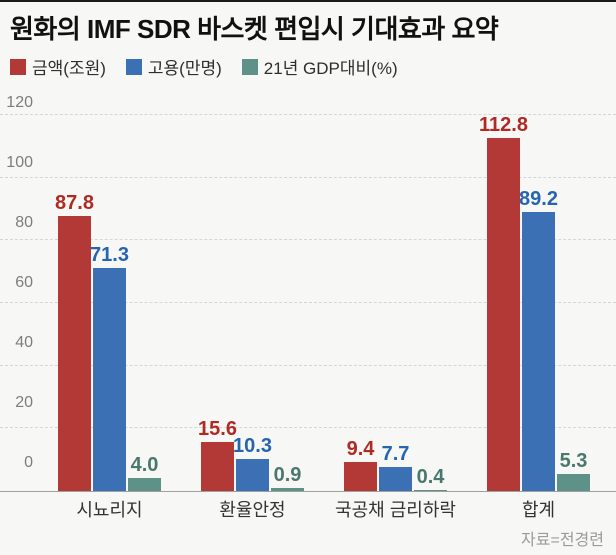  What do you see at coordinates (395, 510) in the screenshot?
I see `category-label-2: 국공채 금리하락` at bounding box center [395, 510].